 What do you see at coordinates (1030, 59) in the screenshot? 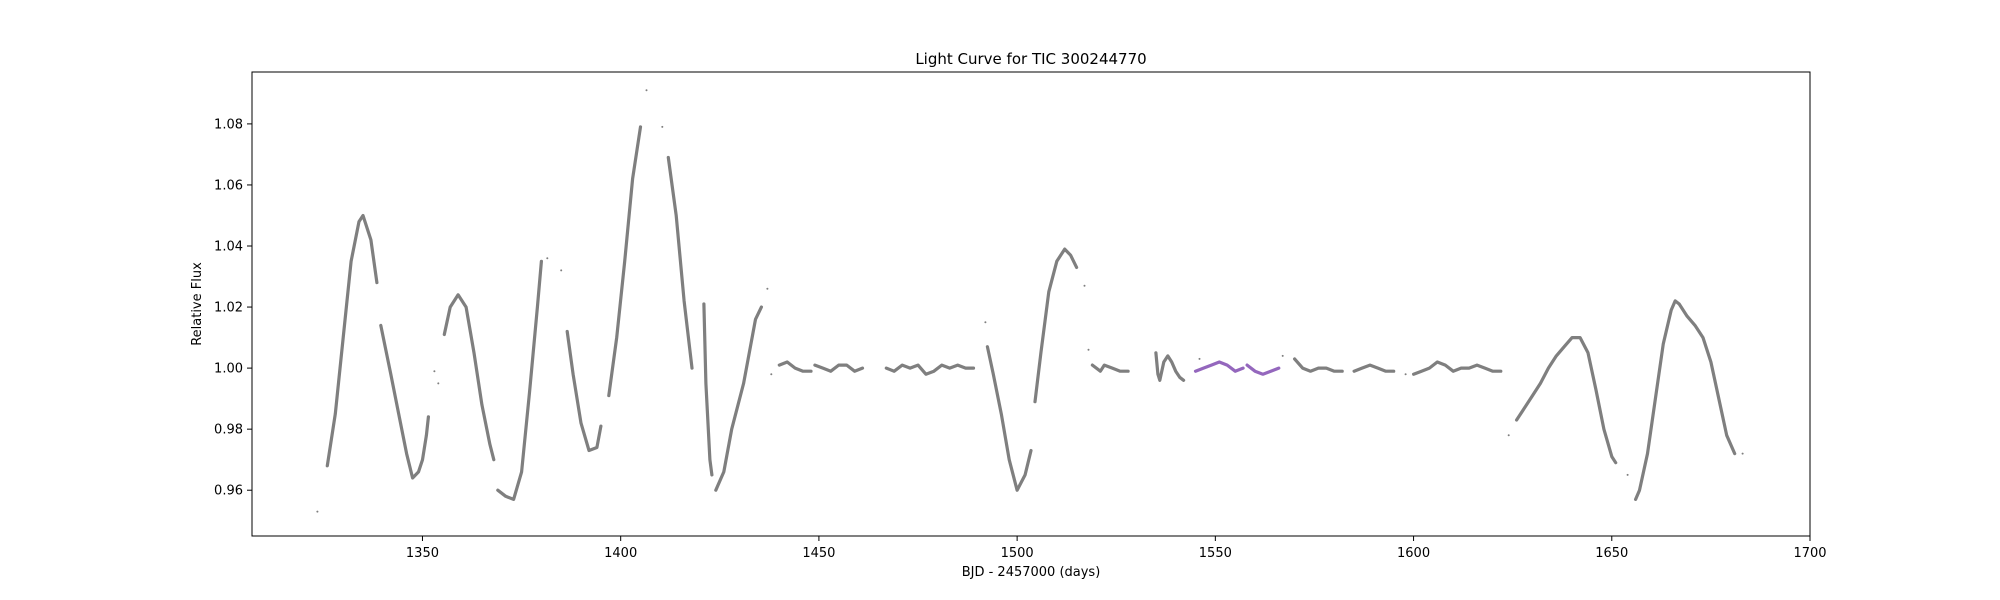
I see `chart-title: Light Curve for TIC 300244770` at bounding box center [1030, 59].